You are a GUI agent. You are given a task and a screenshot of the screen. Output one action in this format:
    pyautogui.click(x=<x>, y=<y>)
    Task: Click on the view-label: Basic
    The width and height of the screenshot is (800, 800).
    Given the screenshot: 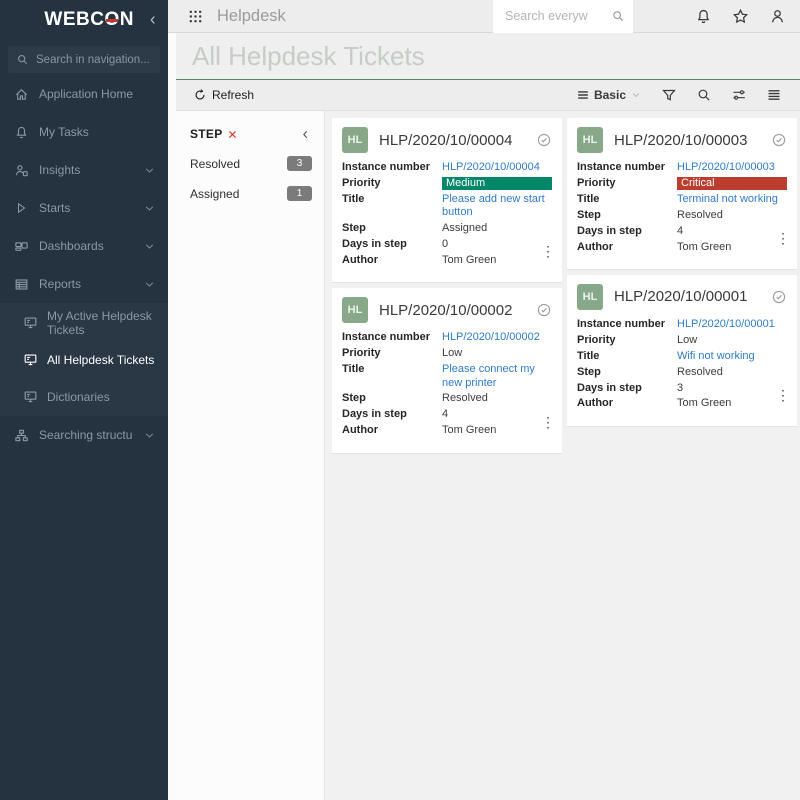 What is the action you would take?
    pyautogui.click(x=609, y=95)
    